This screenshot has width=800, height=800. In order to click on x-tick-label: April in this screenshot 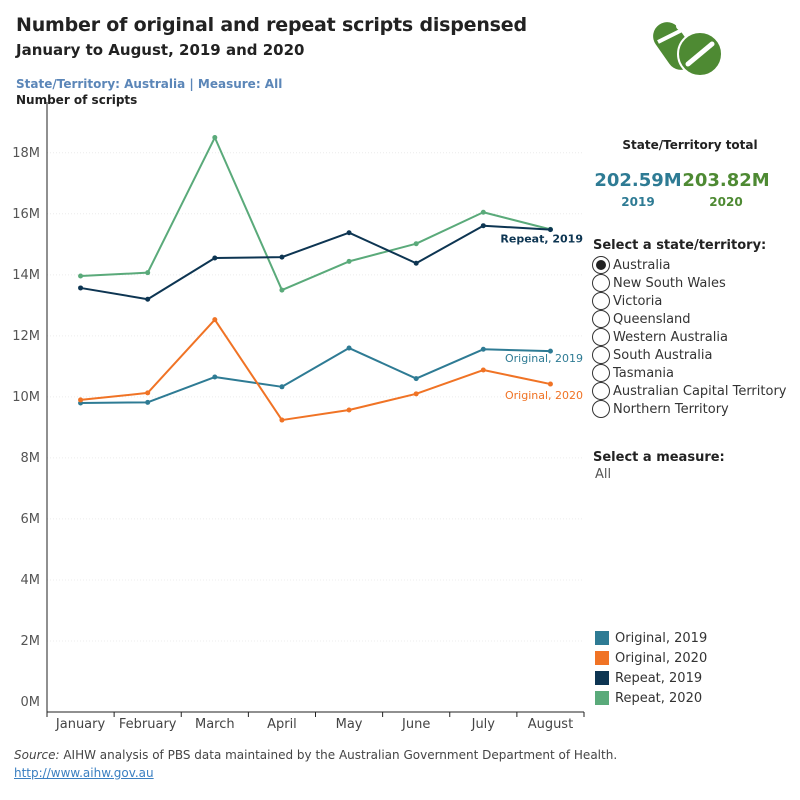, I will do `click(282, 724)`.